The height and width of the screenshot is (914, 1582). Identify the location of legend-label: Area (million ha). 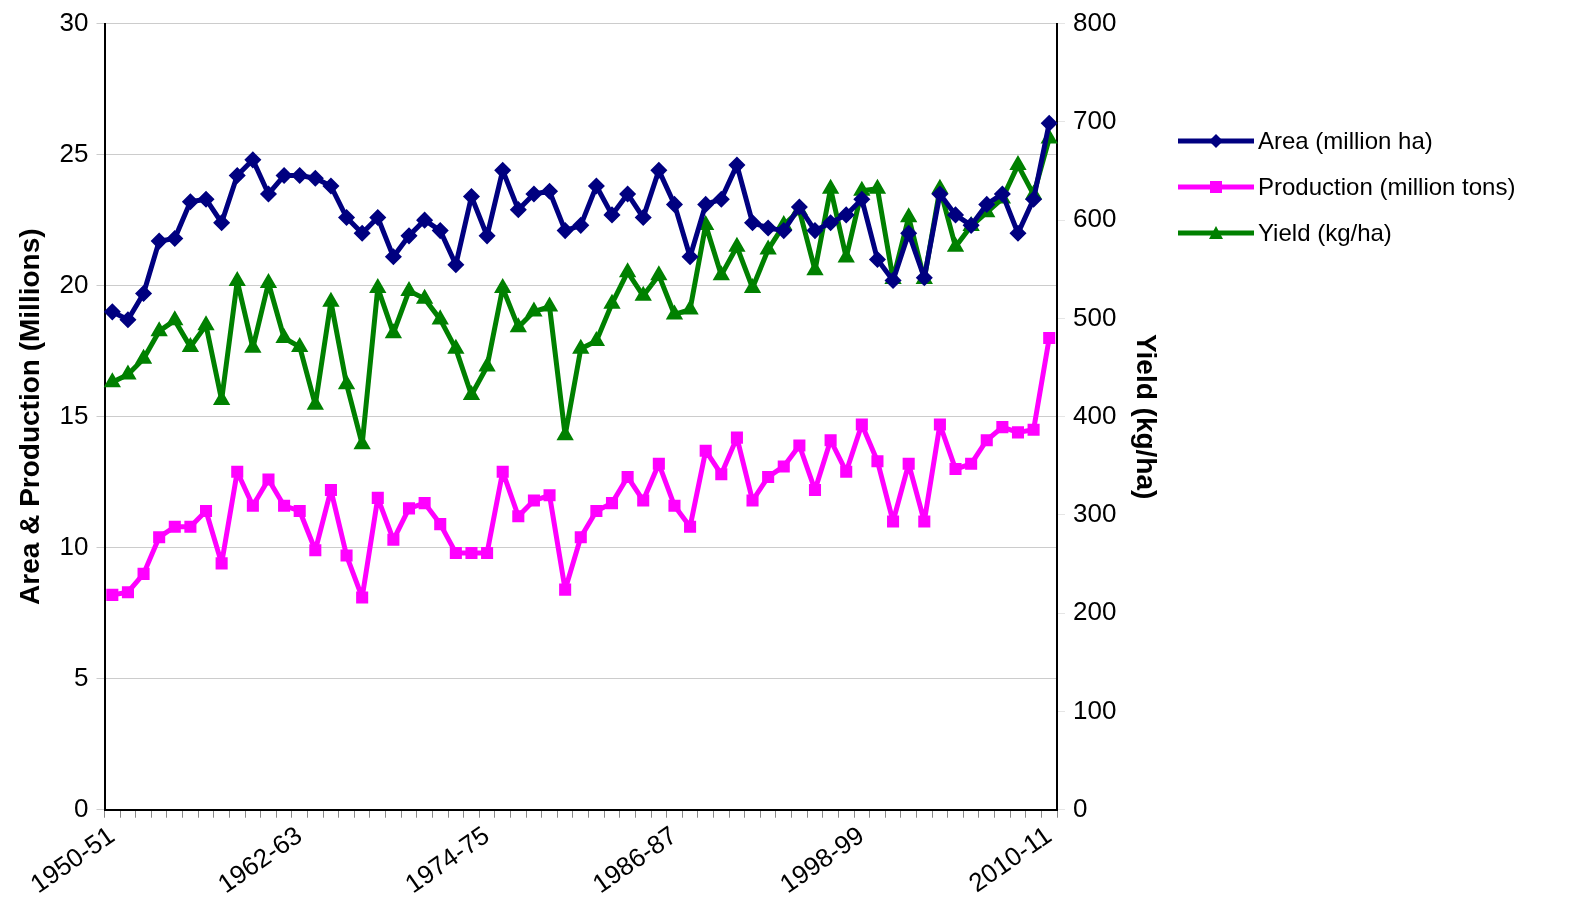
(1345, 141).